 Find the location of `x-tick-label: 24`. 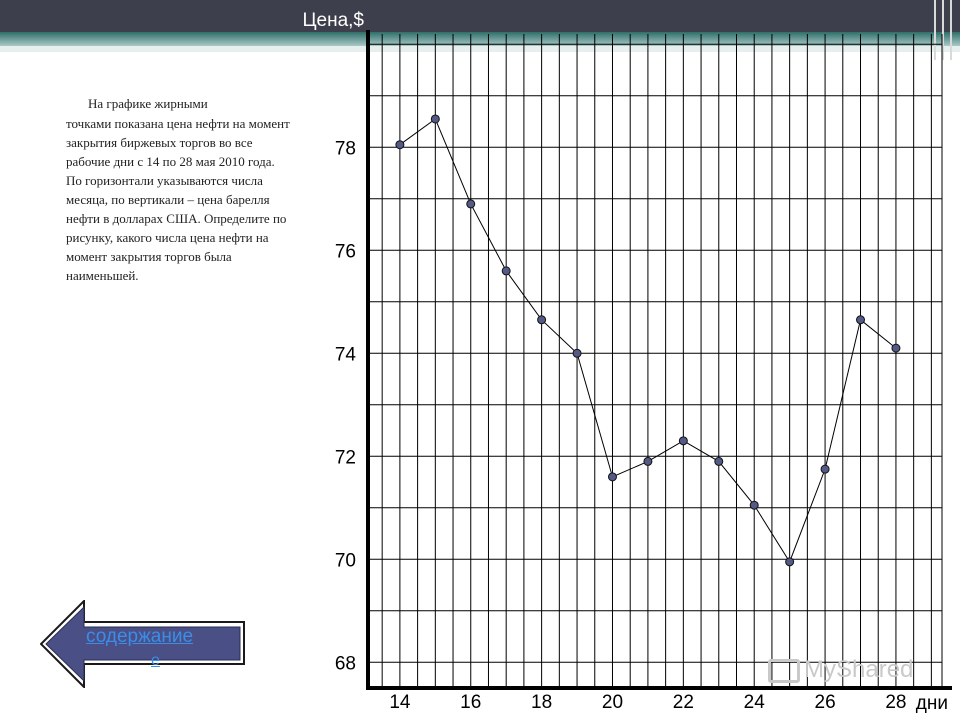

x-tick-label: 24 is located at coordinates (755, 702).